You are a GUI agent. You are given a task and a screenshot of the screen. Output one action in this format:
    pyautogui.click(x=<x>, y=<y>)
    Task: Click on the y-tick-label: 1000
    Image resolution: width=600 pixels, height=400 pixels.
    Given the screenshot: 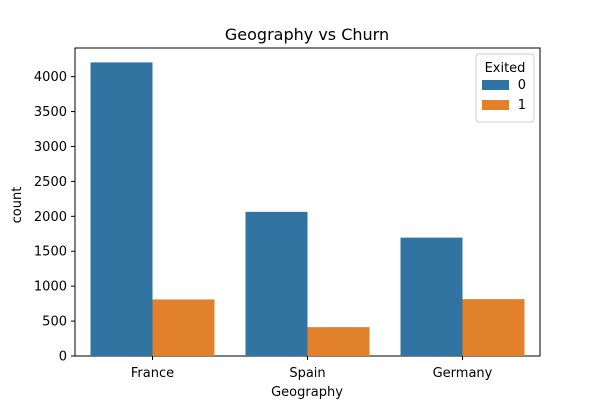 What is the action you would take?
    pyautogui.click(x=50, y=287)
    